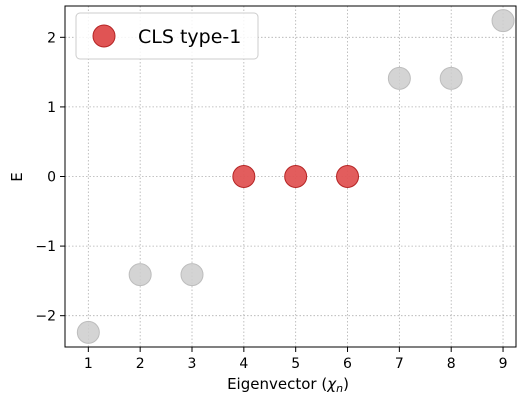  What do you see at coordinates (51, 38) in the screenshot?
I see `y-tick-label: 2` at bounding box center [51, 38].